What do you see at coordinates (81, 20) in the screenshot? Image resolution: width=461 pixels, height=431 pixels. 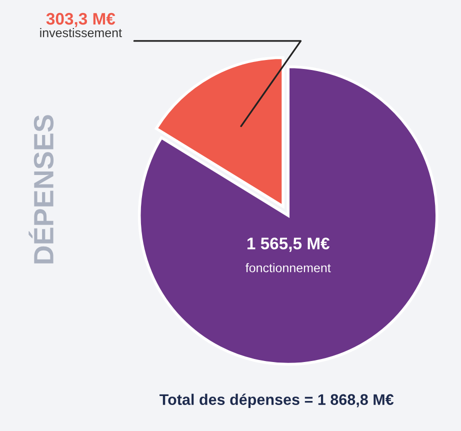 I see `data-label: 303,3 M€` at bounding box center [81, 20].